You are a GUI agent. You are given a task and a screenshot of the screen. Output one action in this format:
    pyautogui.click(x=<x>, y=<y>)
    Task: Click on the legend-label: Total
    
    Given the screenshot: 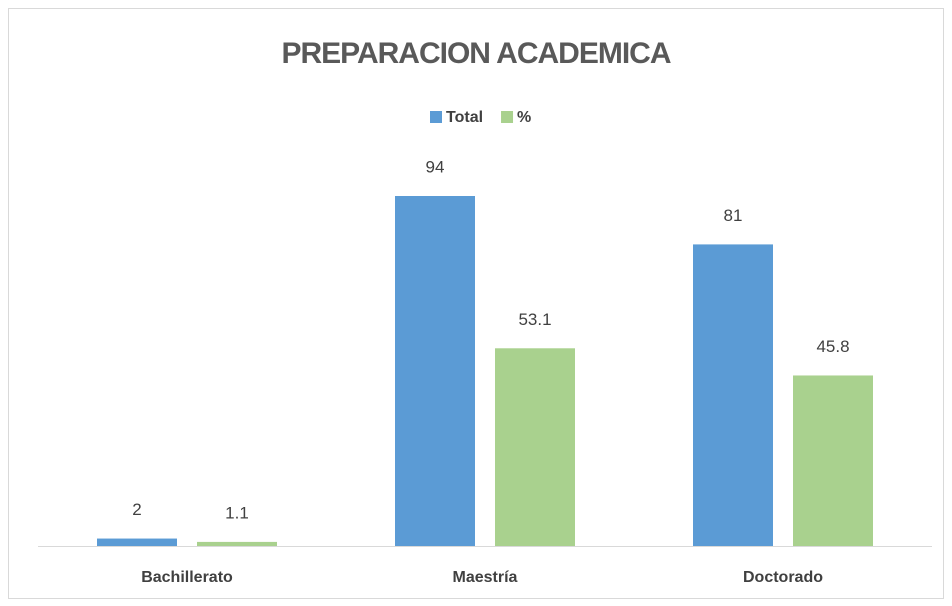 What is the action you would take?
    pyautogui.click(x=464, y=117)
    